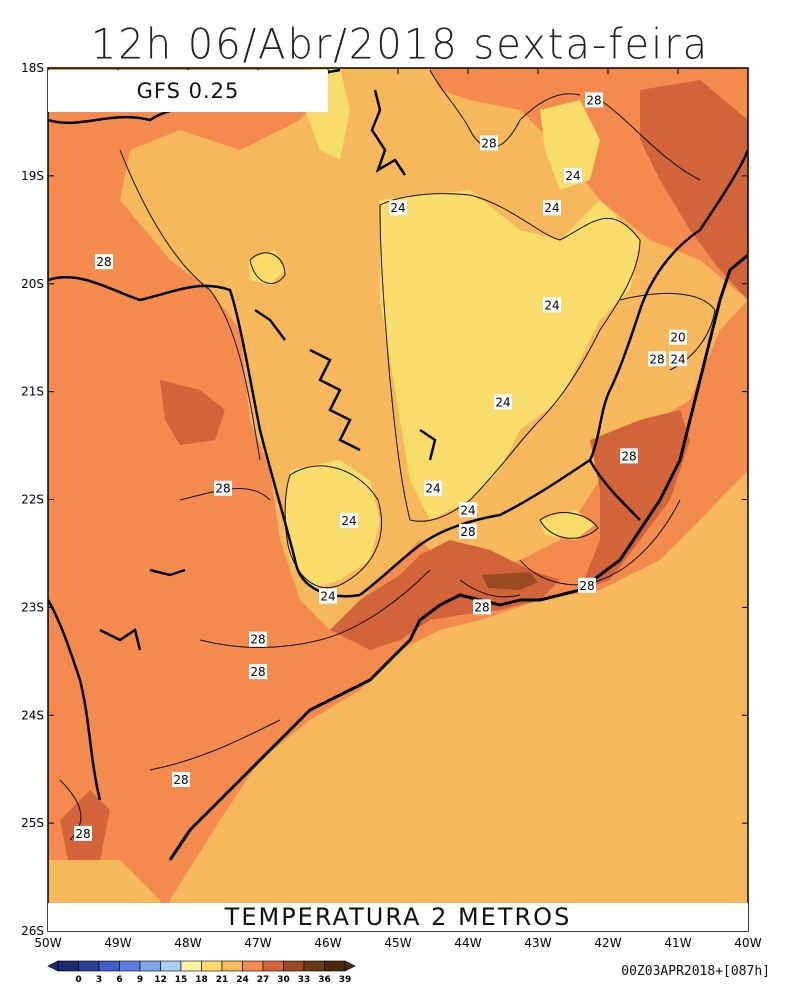 The width and height of the screenshot is (800, 1000). Describe the element at coordinates (324, 980) in the screenshot. I see `colorbar-tick-label: 36` at that location.